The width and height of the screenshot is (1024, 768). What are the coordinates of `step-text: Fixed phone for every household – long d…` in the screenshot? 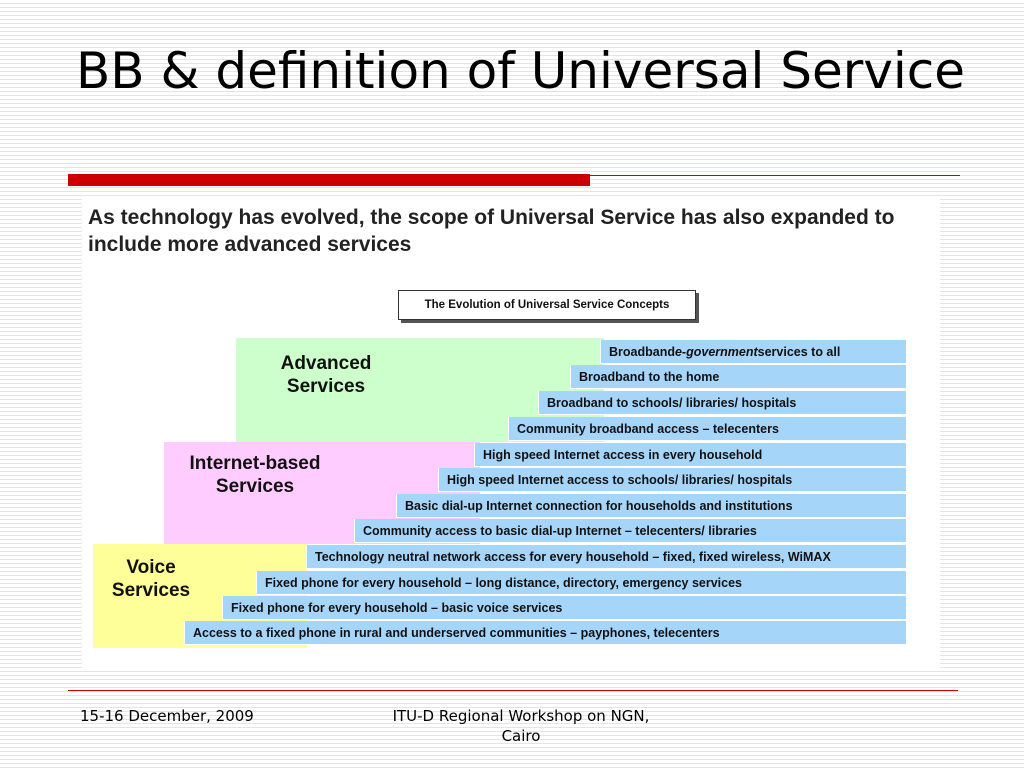 It's located at (504, 582).